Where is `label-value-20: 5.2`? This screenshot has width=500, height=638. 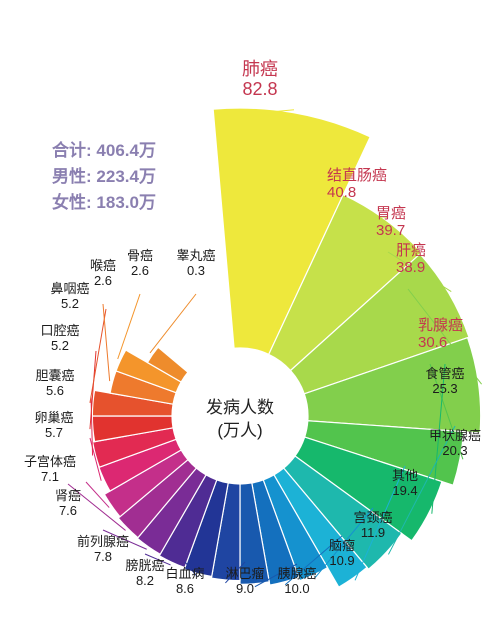 label-value-20: 5.2 is located at coordinates (70, 303).